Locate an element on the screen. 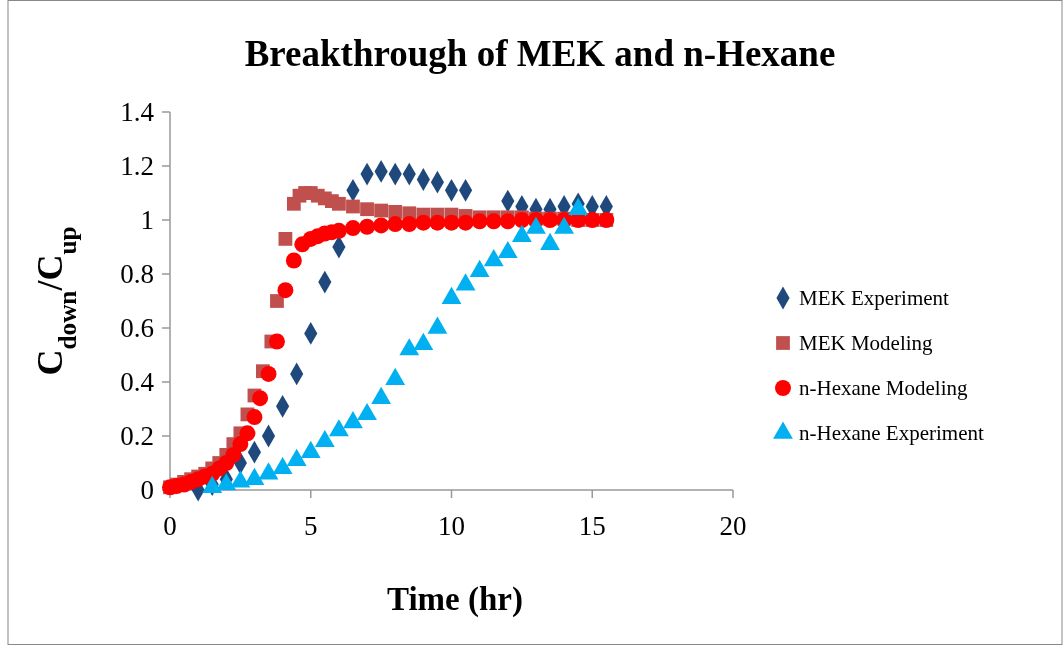  y-tick-label: 0.6 is located at coordinates (137, 328).